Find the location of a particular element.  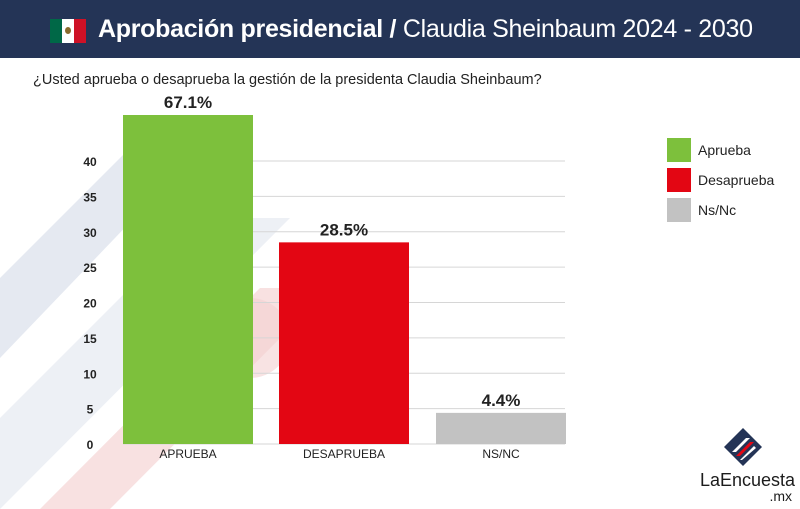

logo-suffix: .mx is located at coordinates (780, 496).